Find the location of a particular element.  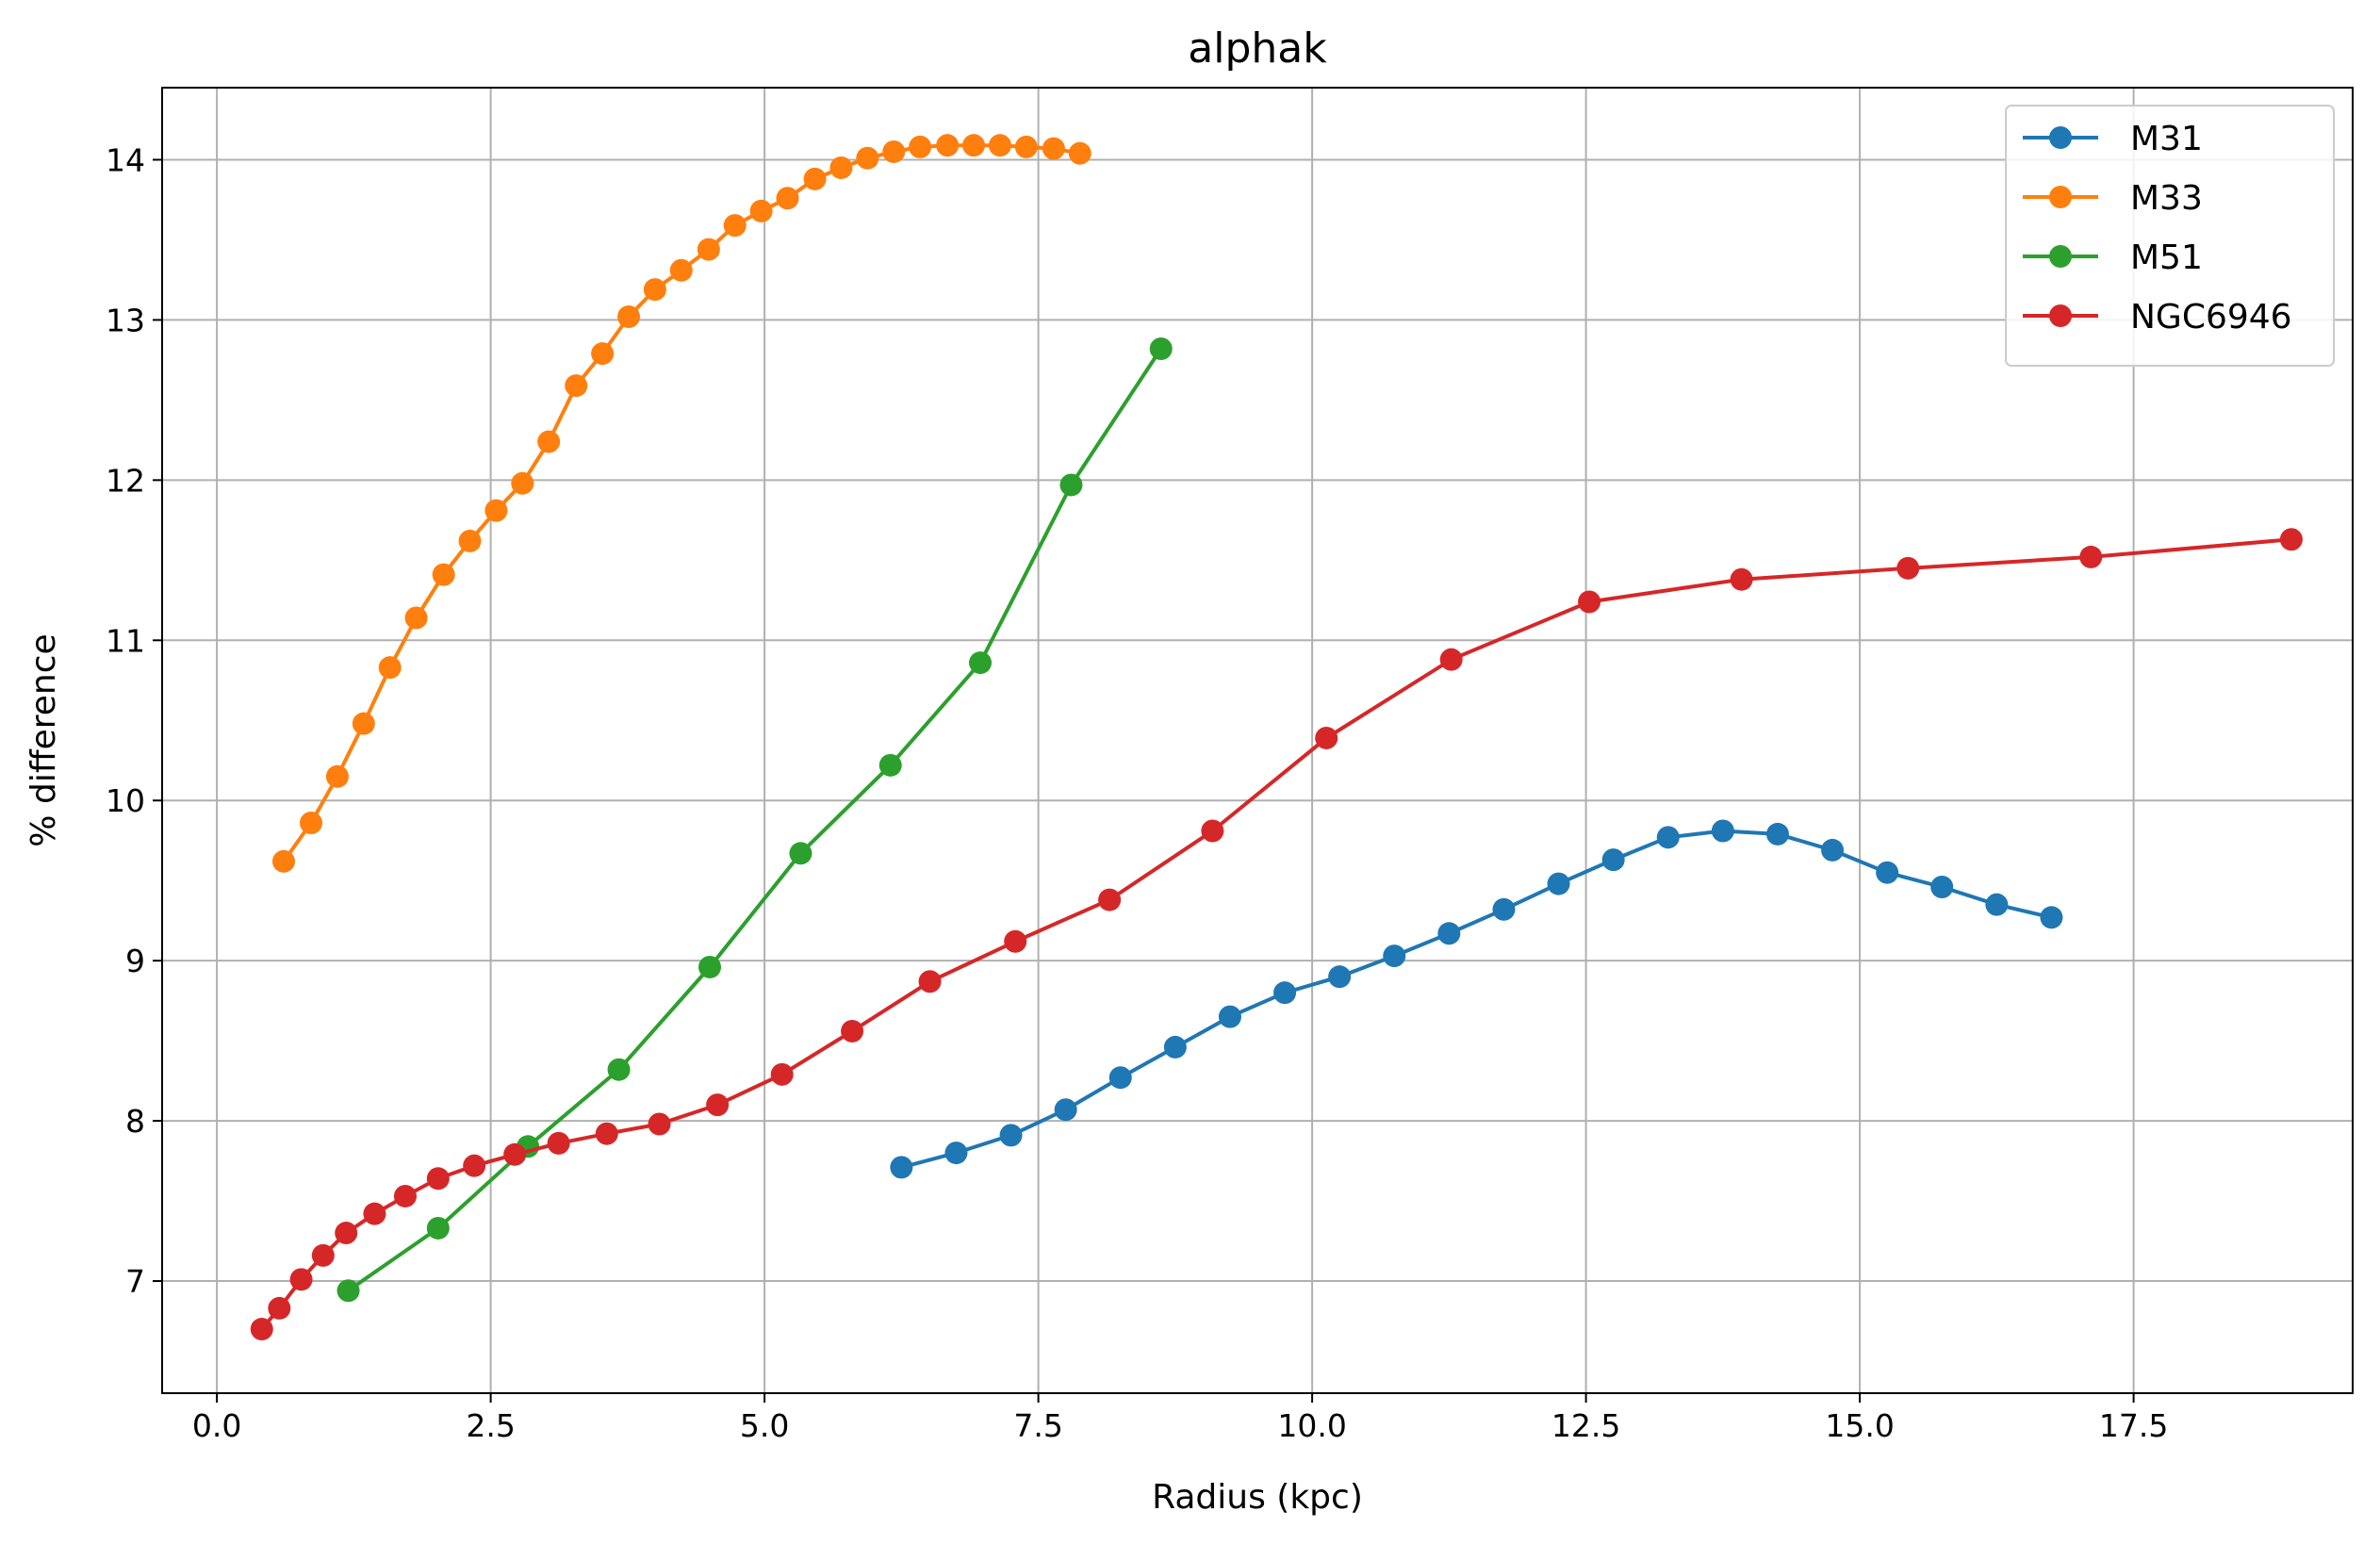

y-tick-label: 7 is located at coordinates (135, 1281).